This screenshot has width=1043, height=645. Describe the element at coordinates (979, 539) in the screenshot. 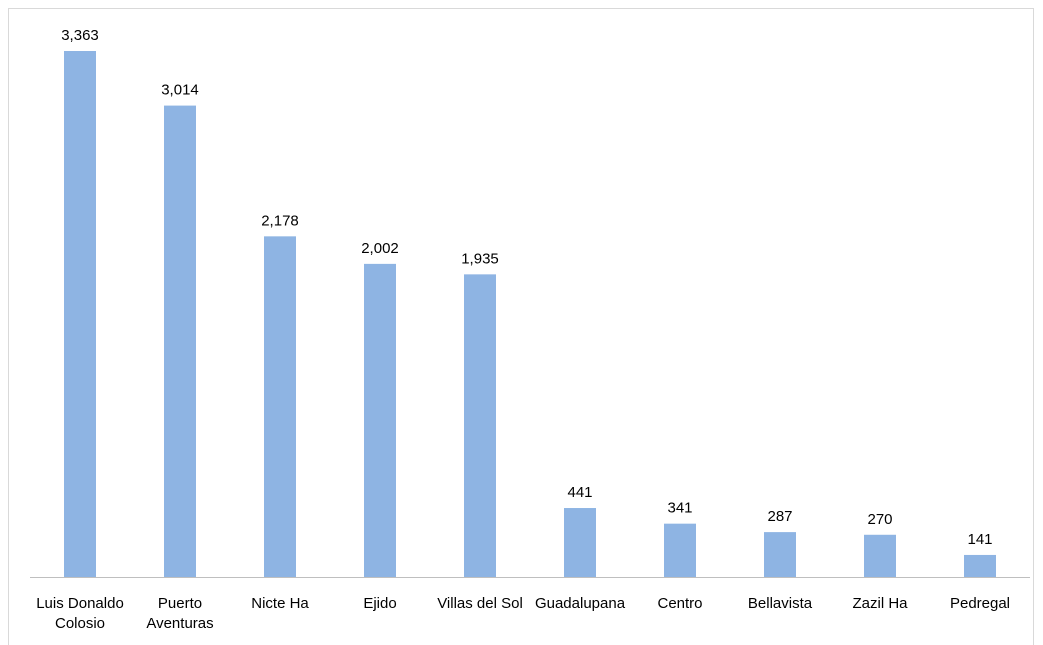

I see `data-label-10: 141` at that location.